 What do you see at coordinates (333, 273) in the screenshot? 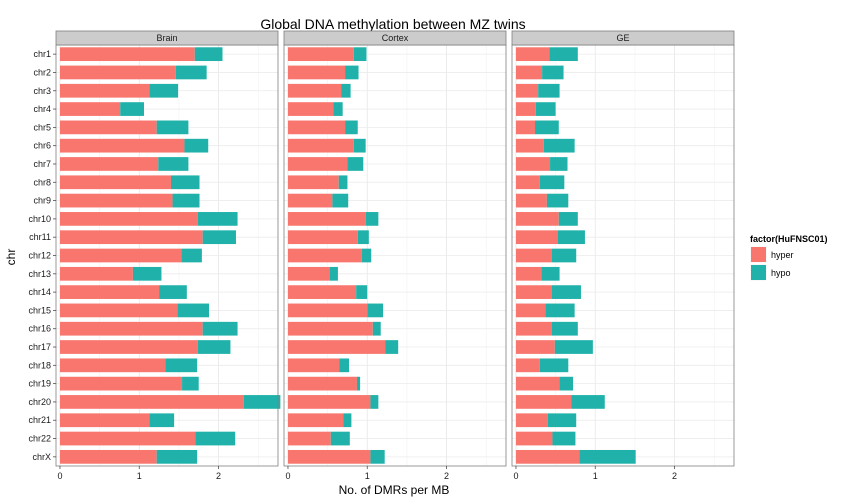
I see `bar-hypo-chr13` at bounding box center [333, 273].